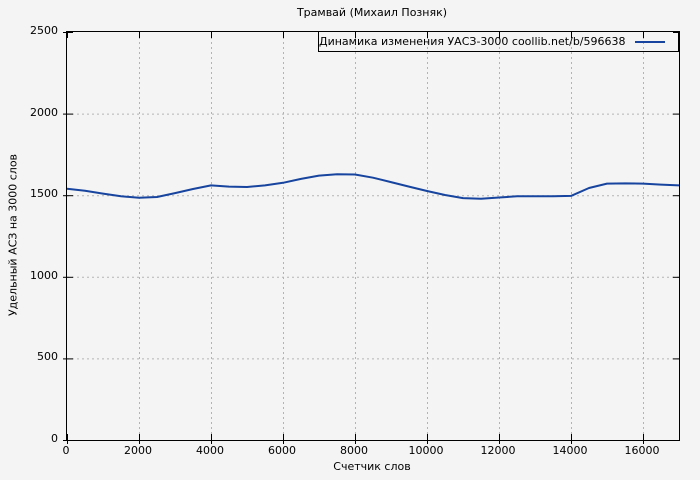  What do you see at coordinates (54, 438) in the screenshot?
I see `y-tick-label: 0` at bounding box center [54, 438].